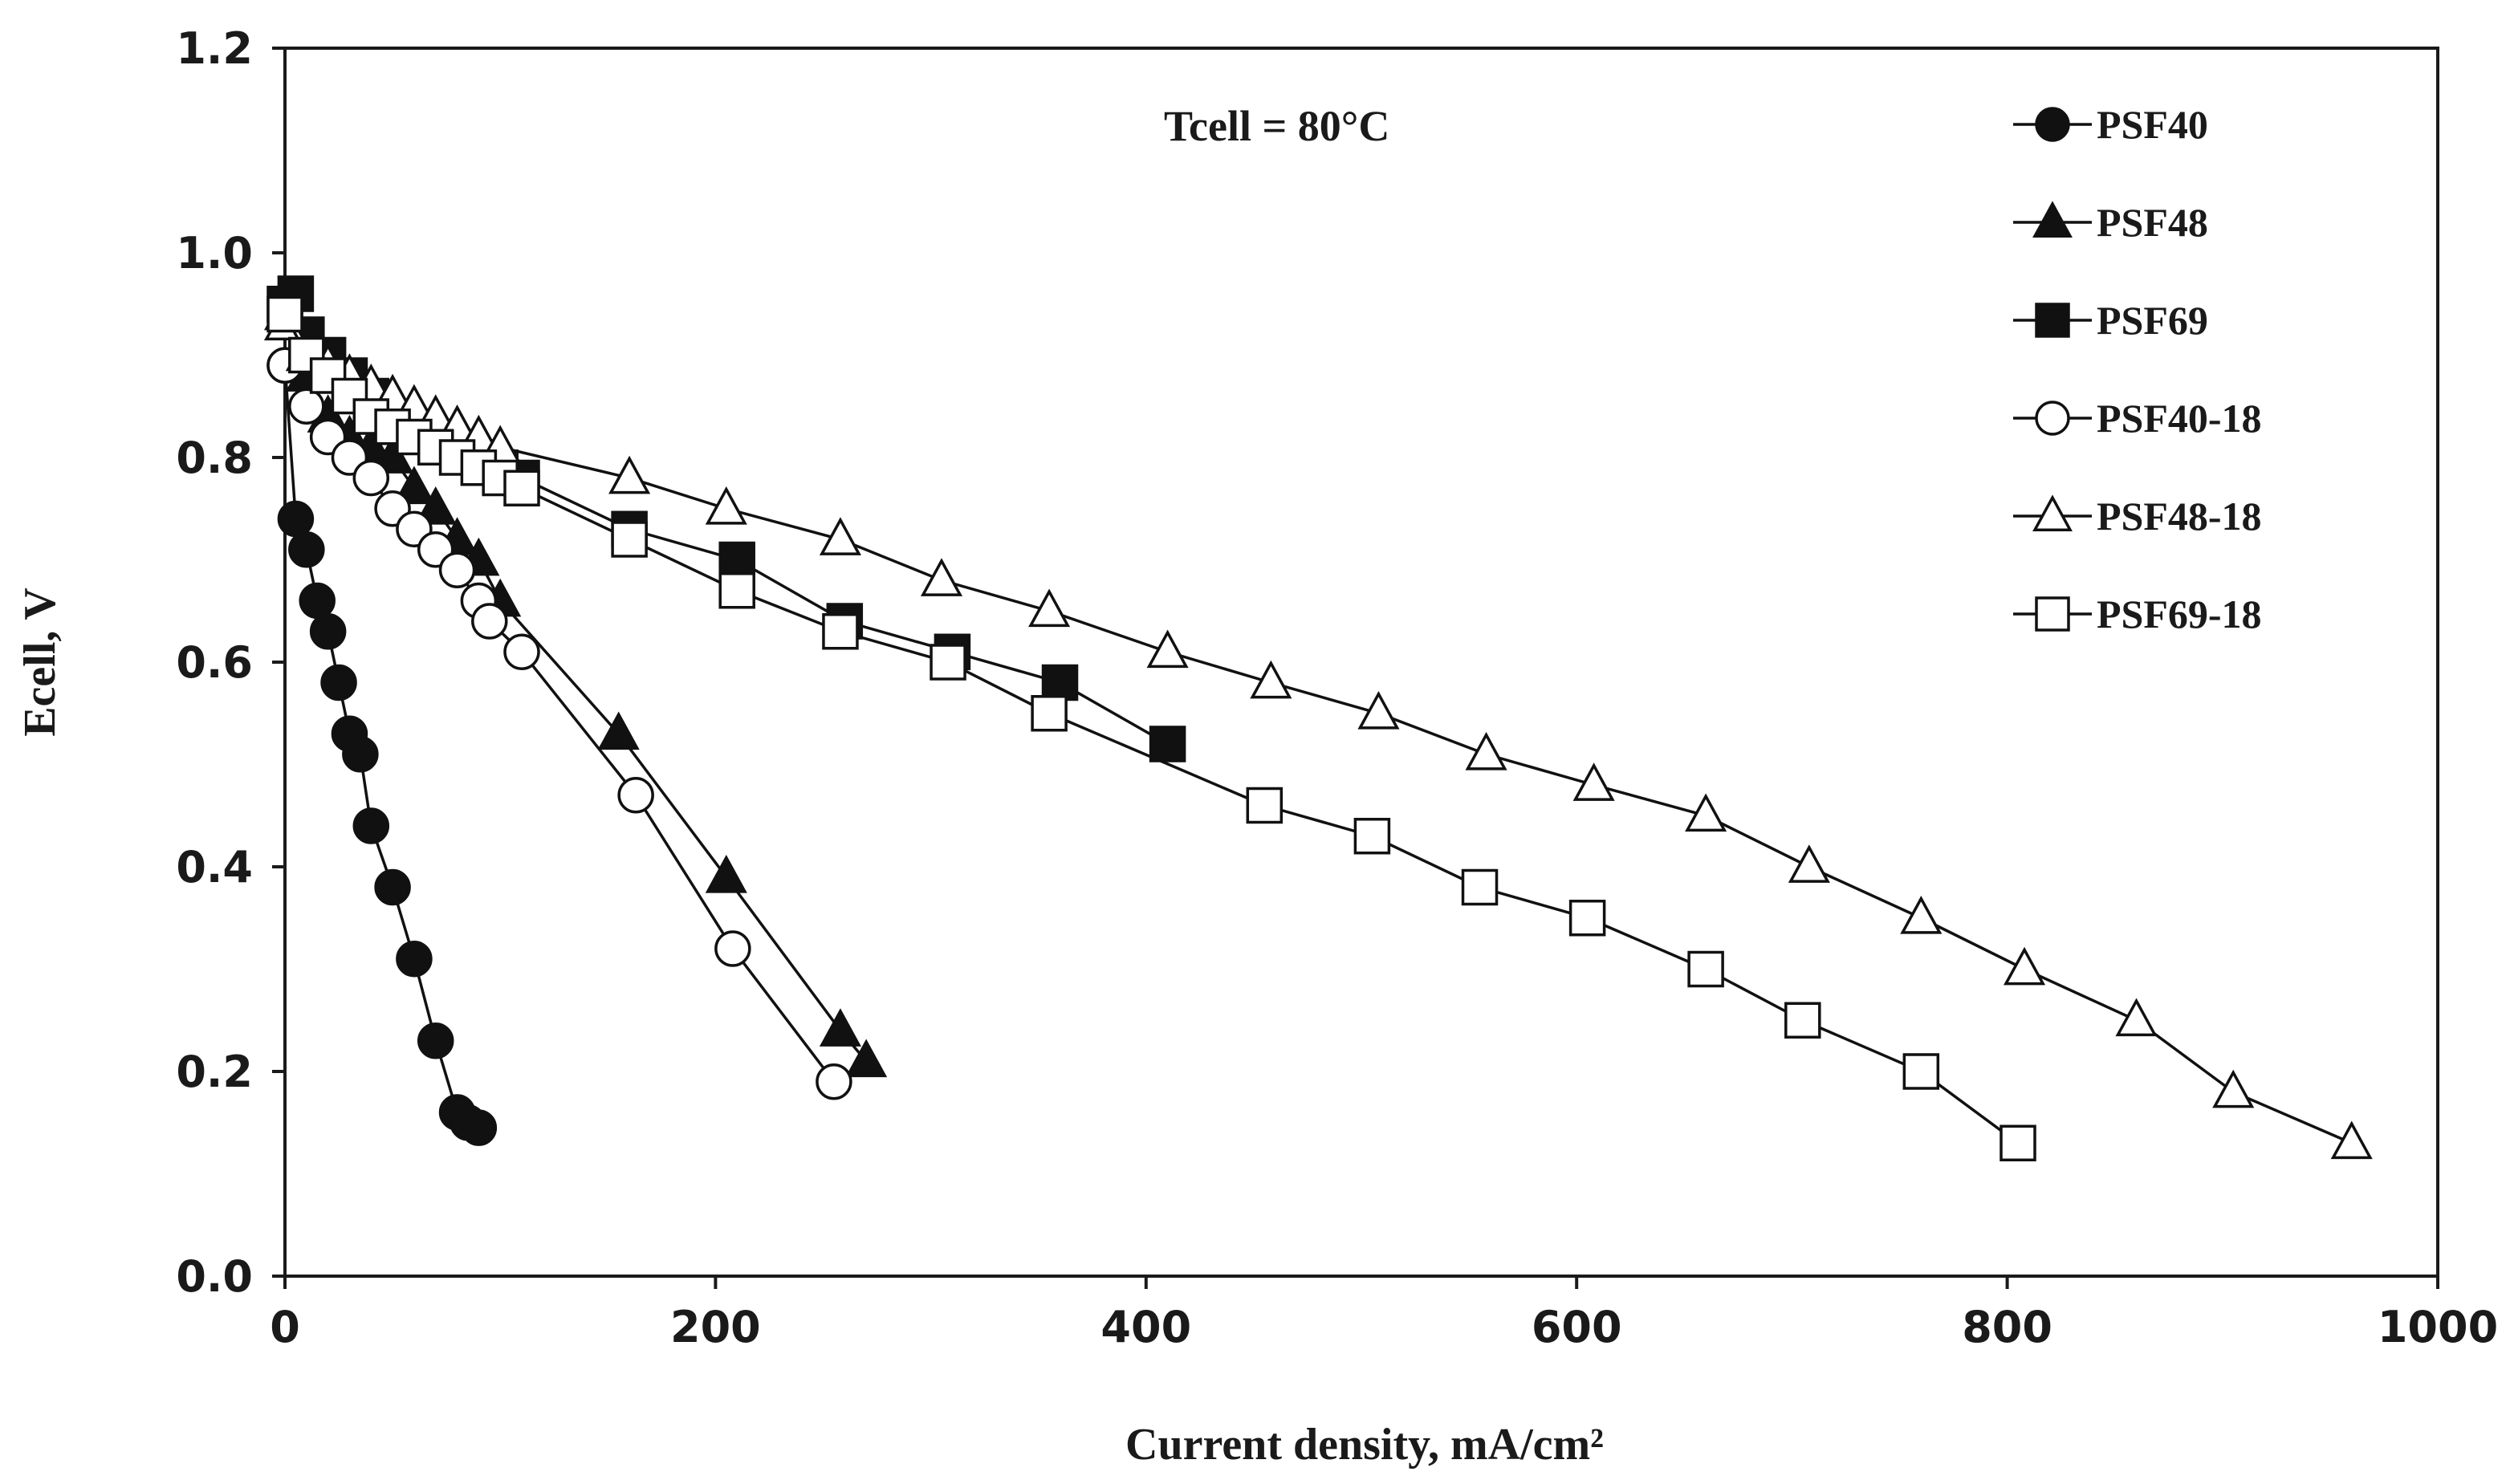 Image resolution: width=2506 pixels, height=1484 pixels. I want to click on legend-item-psf40-18: PSF40-18, so click(2137, 418).